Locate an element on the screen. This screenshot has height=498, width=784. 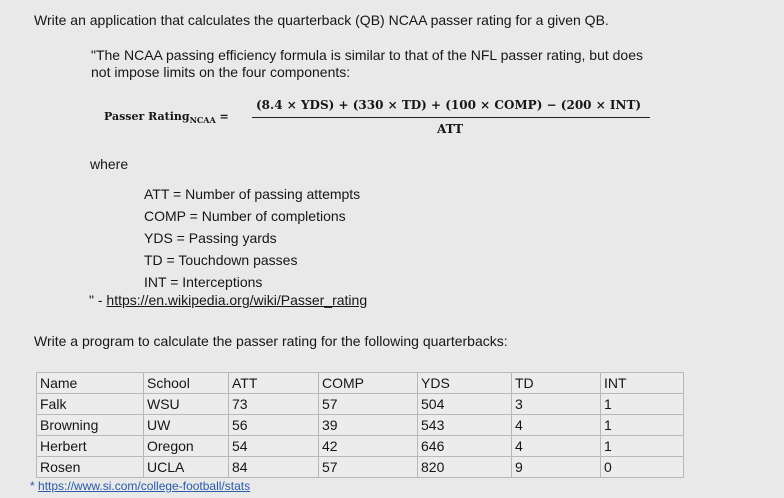
cell-comp: 39 is located at coordinates (368, 425).